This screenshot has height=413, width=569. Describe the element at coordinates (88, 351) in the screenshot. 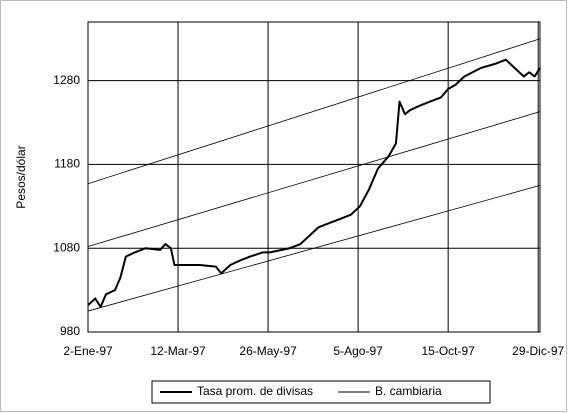

I see `x-tick-label: 2-Ene-97` at that location.